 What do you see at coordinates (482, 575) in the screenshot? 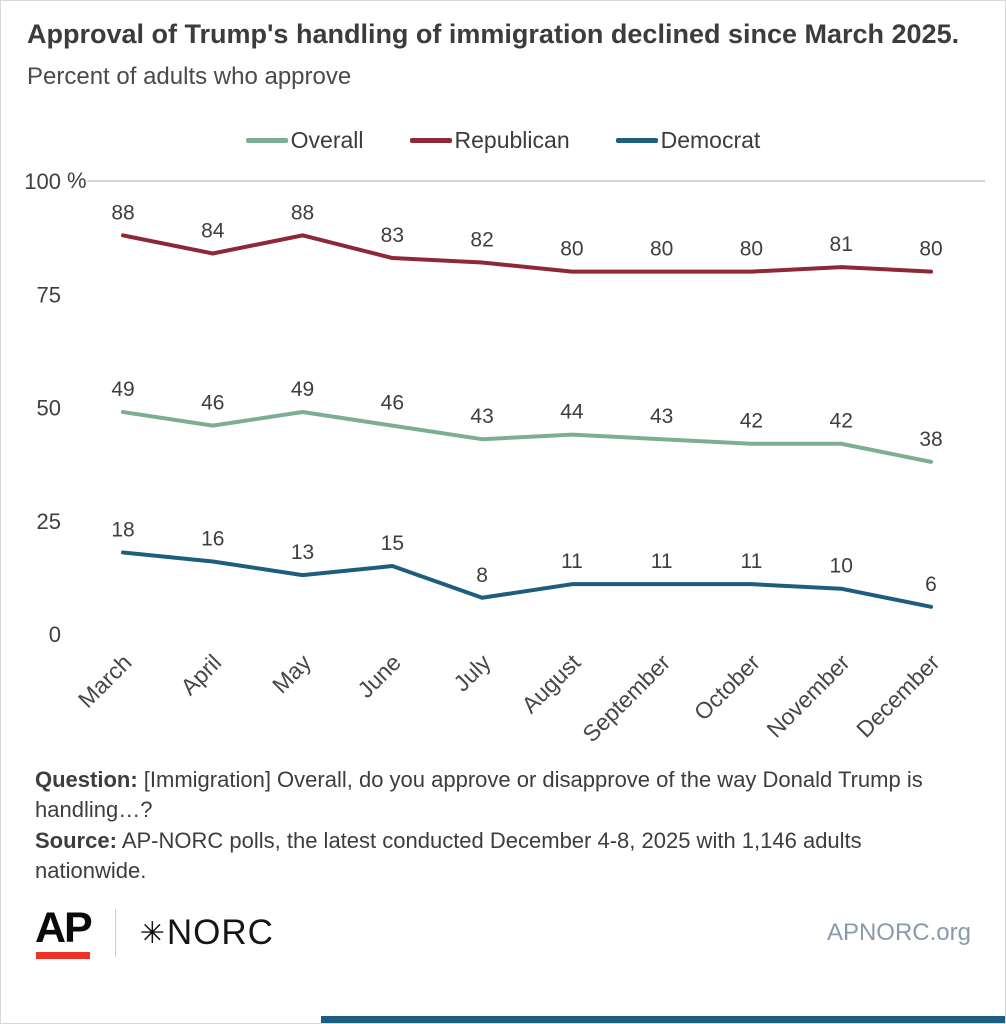
I see `data-label-democrat-july: 8` at bounding box center [482, 575].